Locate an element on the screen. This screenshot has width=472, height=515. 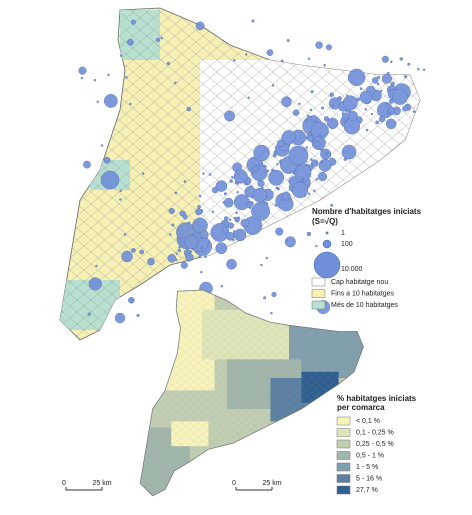
legend-label: 0,5 - 1 % is located at coordinates (370, 455).